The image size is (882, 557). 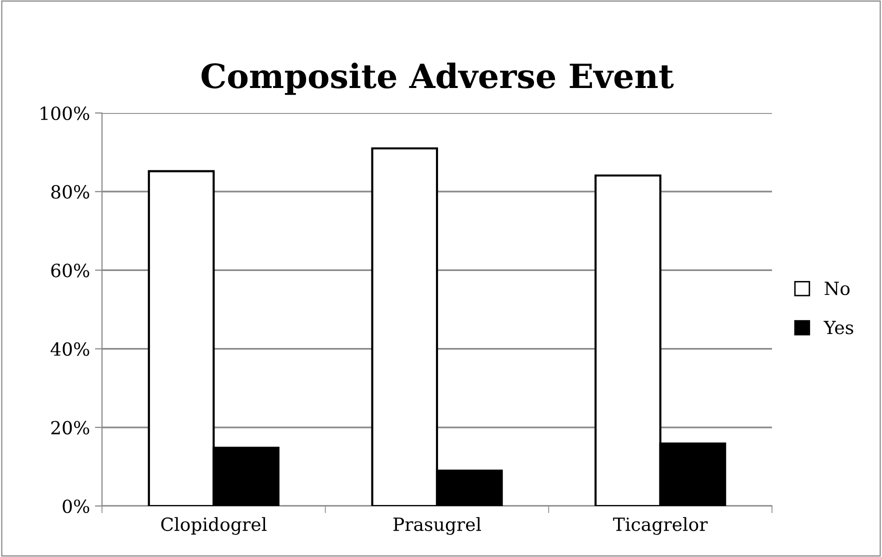 I want to click on y-tick-label: 0%, so click(x=76, y=506).